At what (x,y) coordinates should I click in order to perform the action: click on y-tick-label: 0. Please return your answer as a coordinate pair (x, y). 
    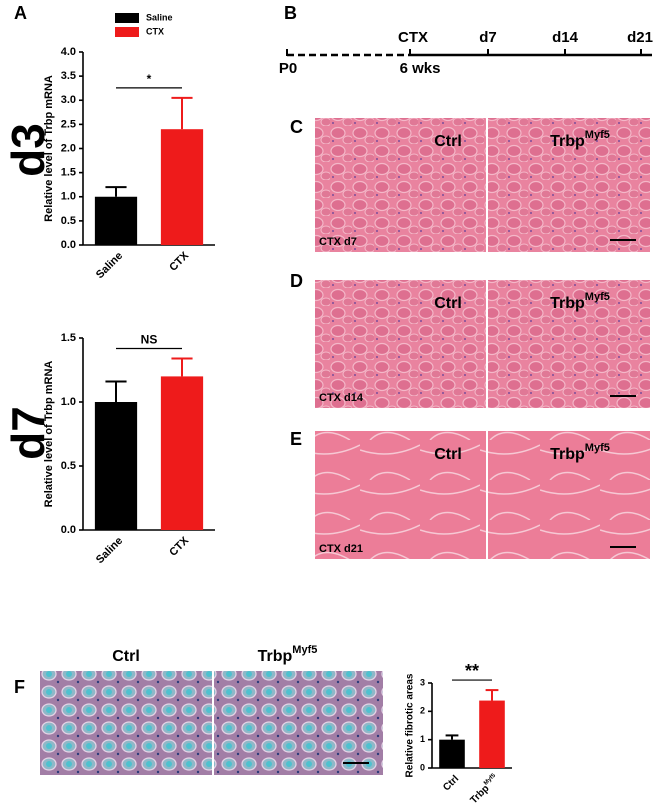
    Looking at the image, I should click on (422, 767).